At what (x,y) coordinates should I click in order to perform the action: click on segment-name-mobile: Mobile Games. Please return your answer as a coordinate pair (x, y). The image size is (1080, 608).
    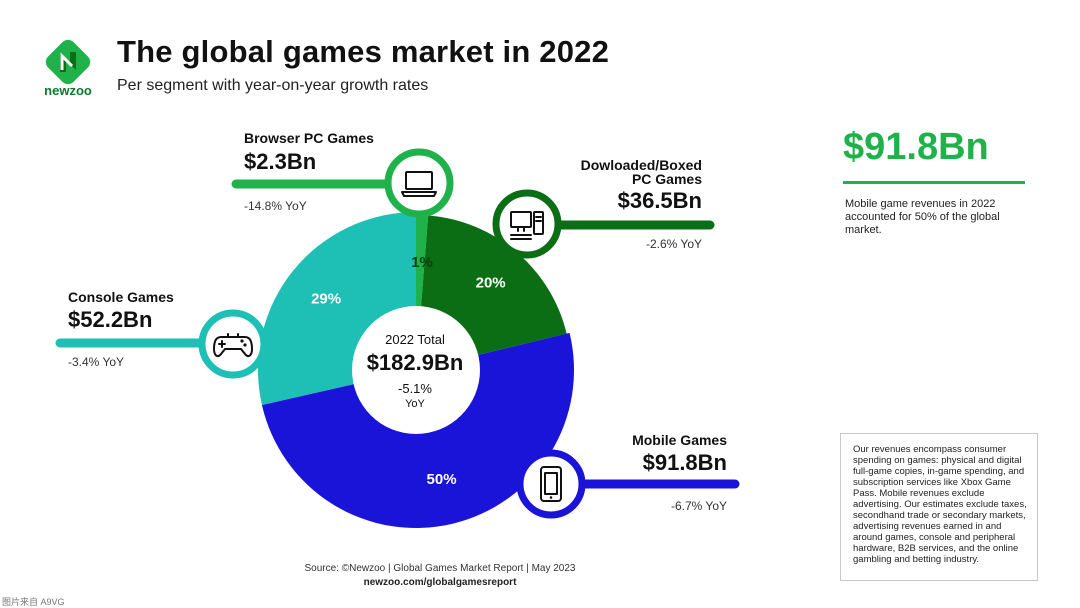
    Looking at the image, I should click on (679, 440).